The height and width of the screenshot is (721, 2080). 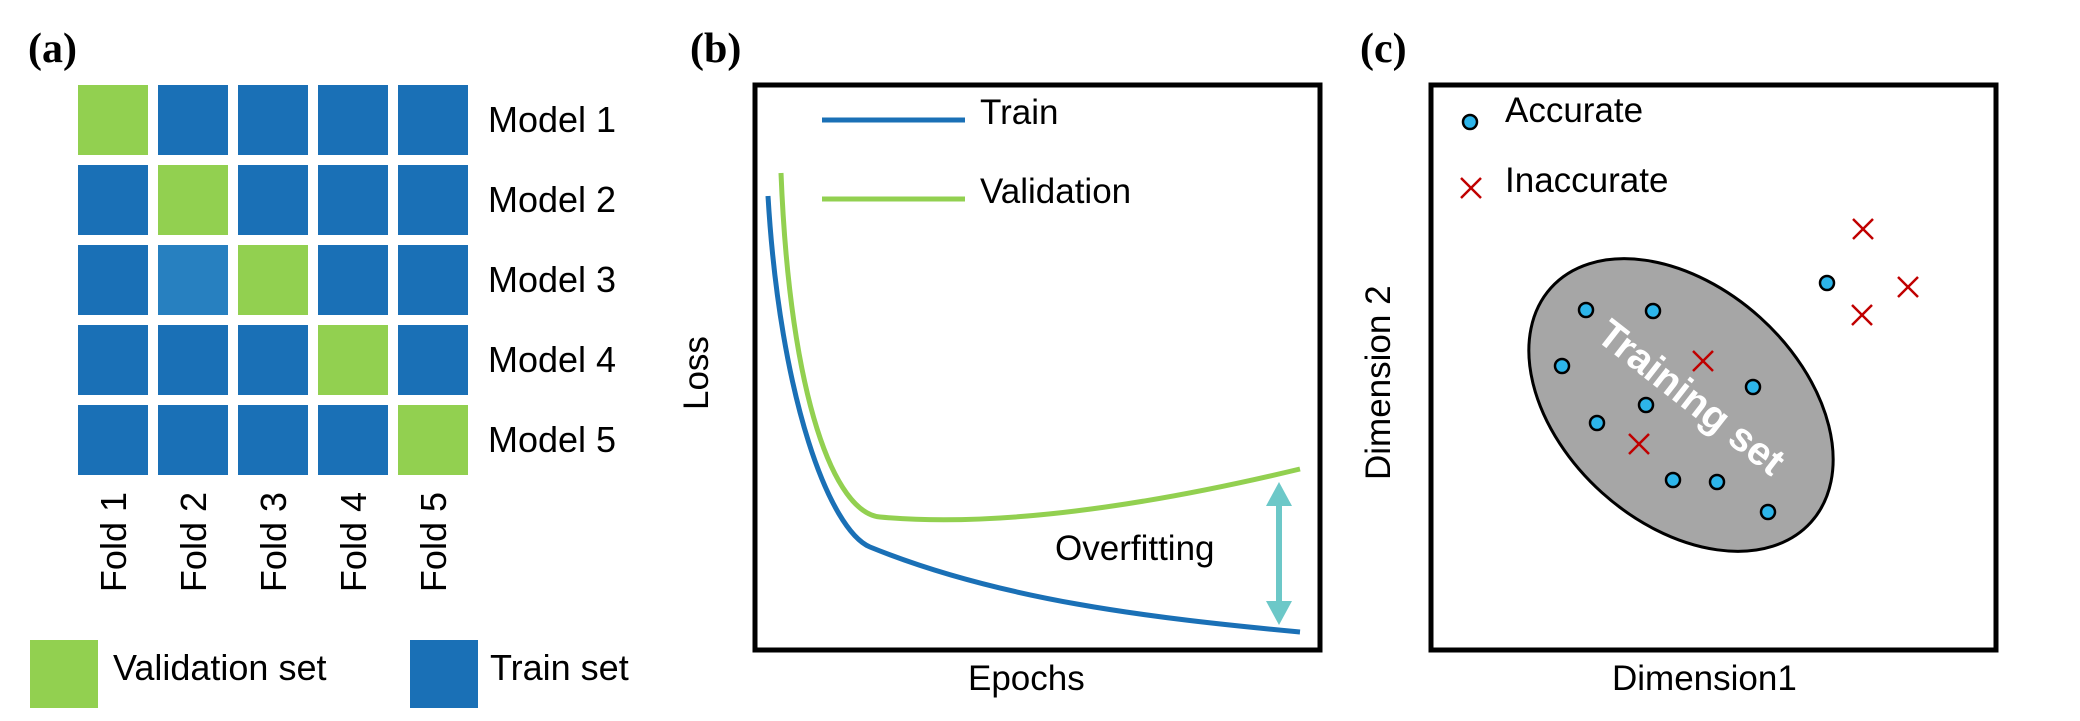 What do you see at coordinates (1019, 112) in the screenshot?
I see `train-legend-label: Train` at bounding box center [1019, 112].